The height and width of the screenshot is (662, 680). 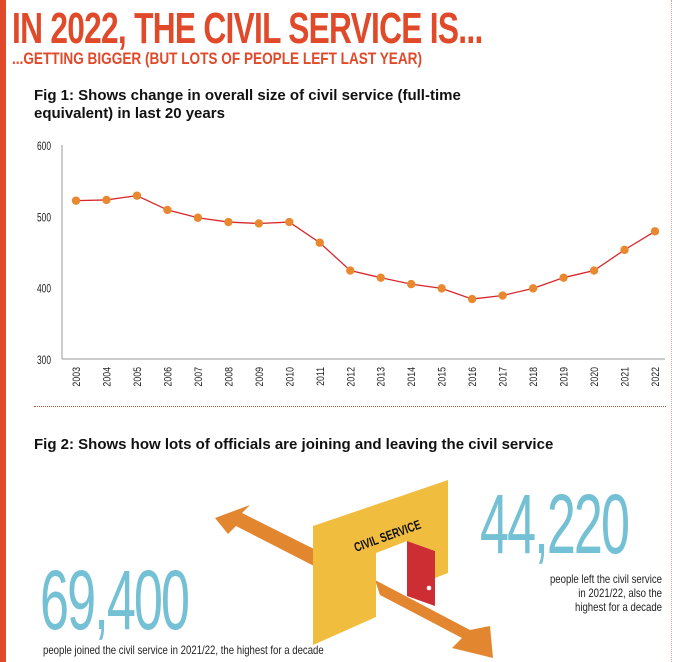 What do you see at coordinates (350, 406) in the screenshot?
I see `divider` at bounding box center [350, 406].